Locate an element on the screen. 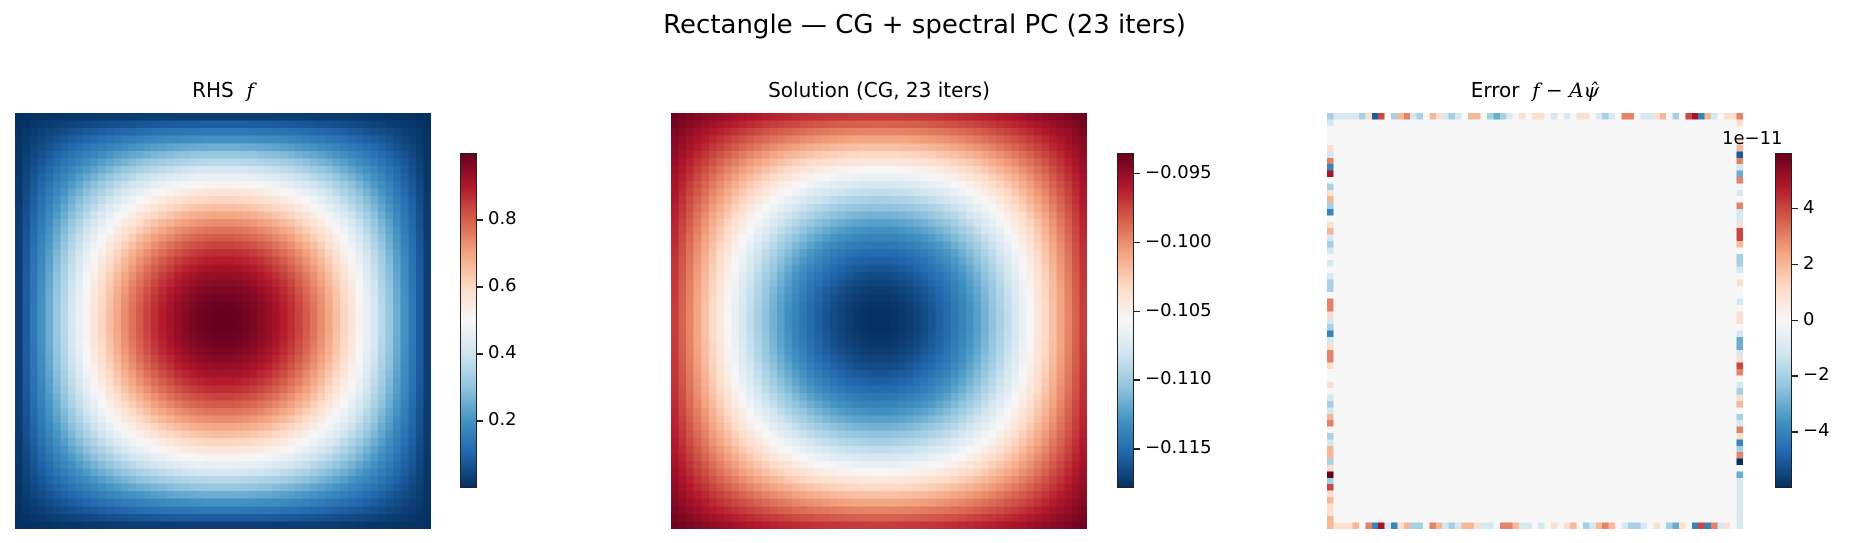  tick-label: −0.115 is located at coordinates (1178, 448).